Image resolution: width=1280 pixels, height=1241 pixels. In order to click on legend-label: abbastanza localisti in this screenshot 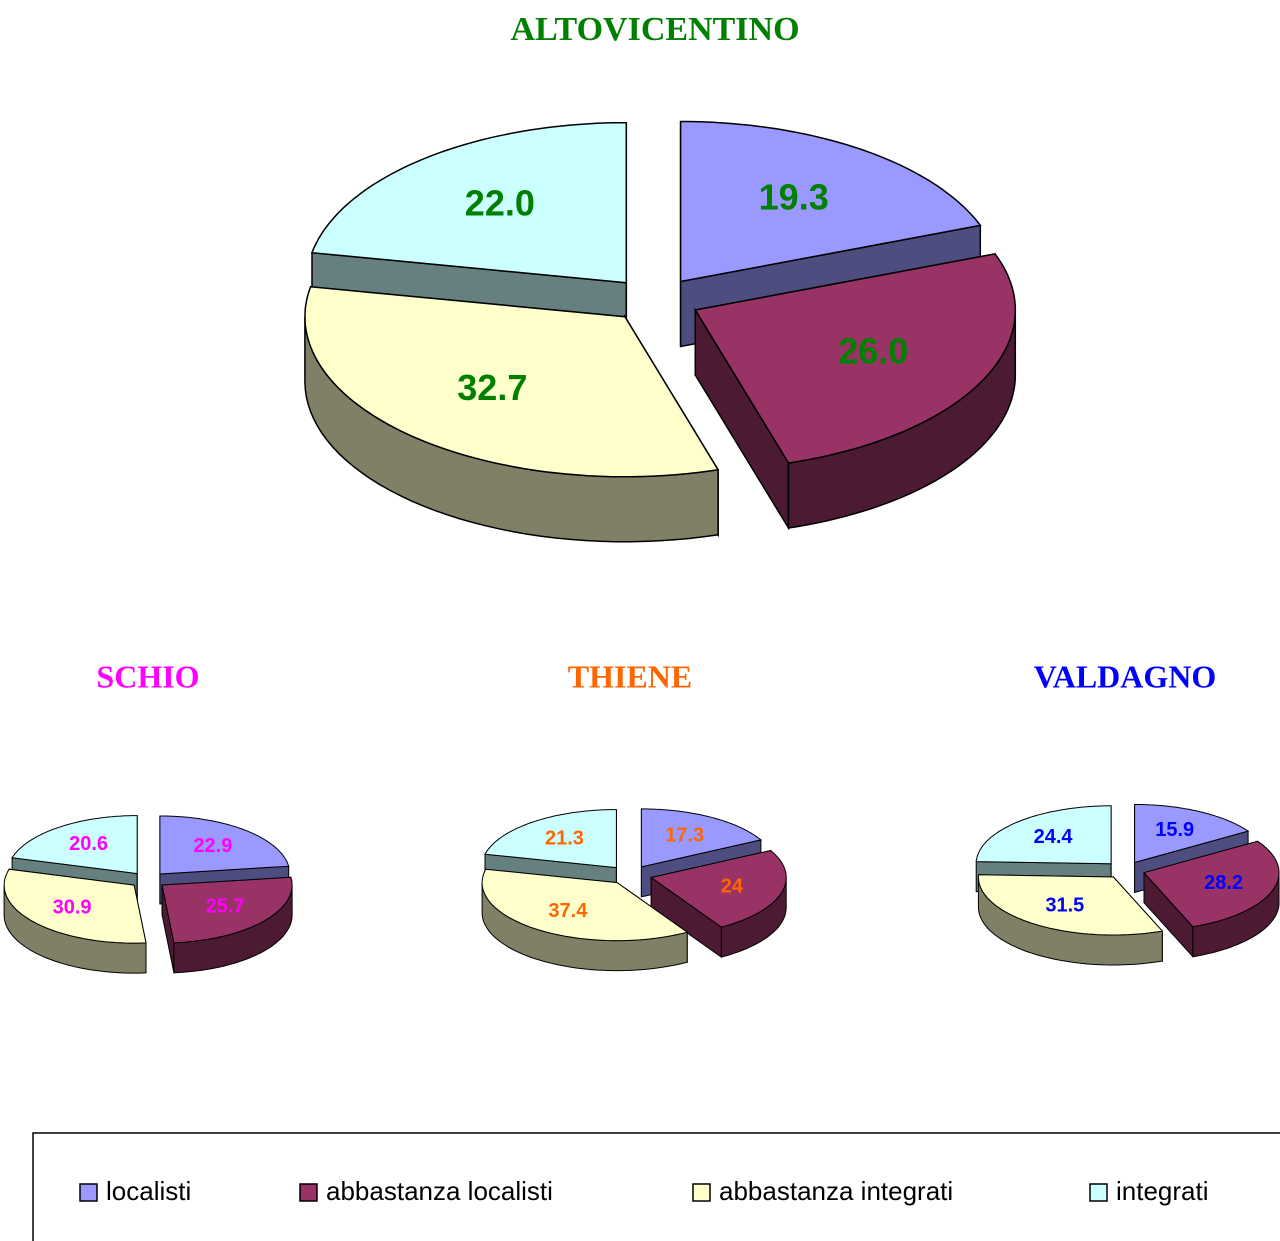, I will do `click(439, 1191)`.